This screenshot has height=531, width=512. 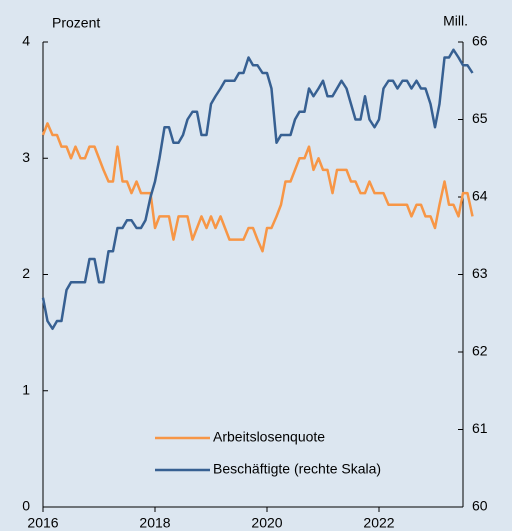 I want to click on y2-tick-label: 61, so click(x=480, y=428).